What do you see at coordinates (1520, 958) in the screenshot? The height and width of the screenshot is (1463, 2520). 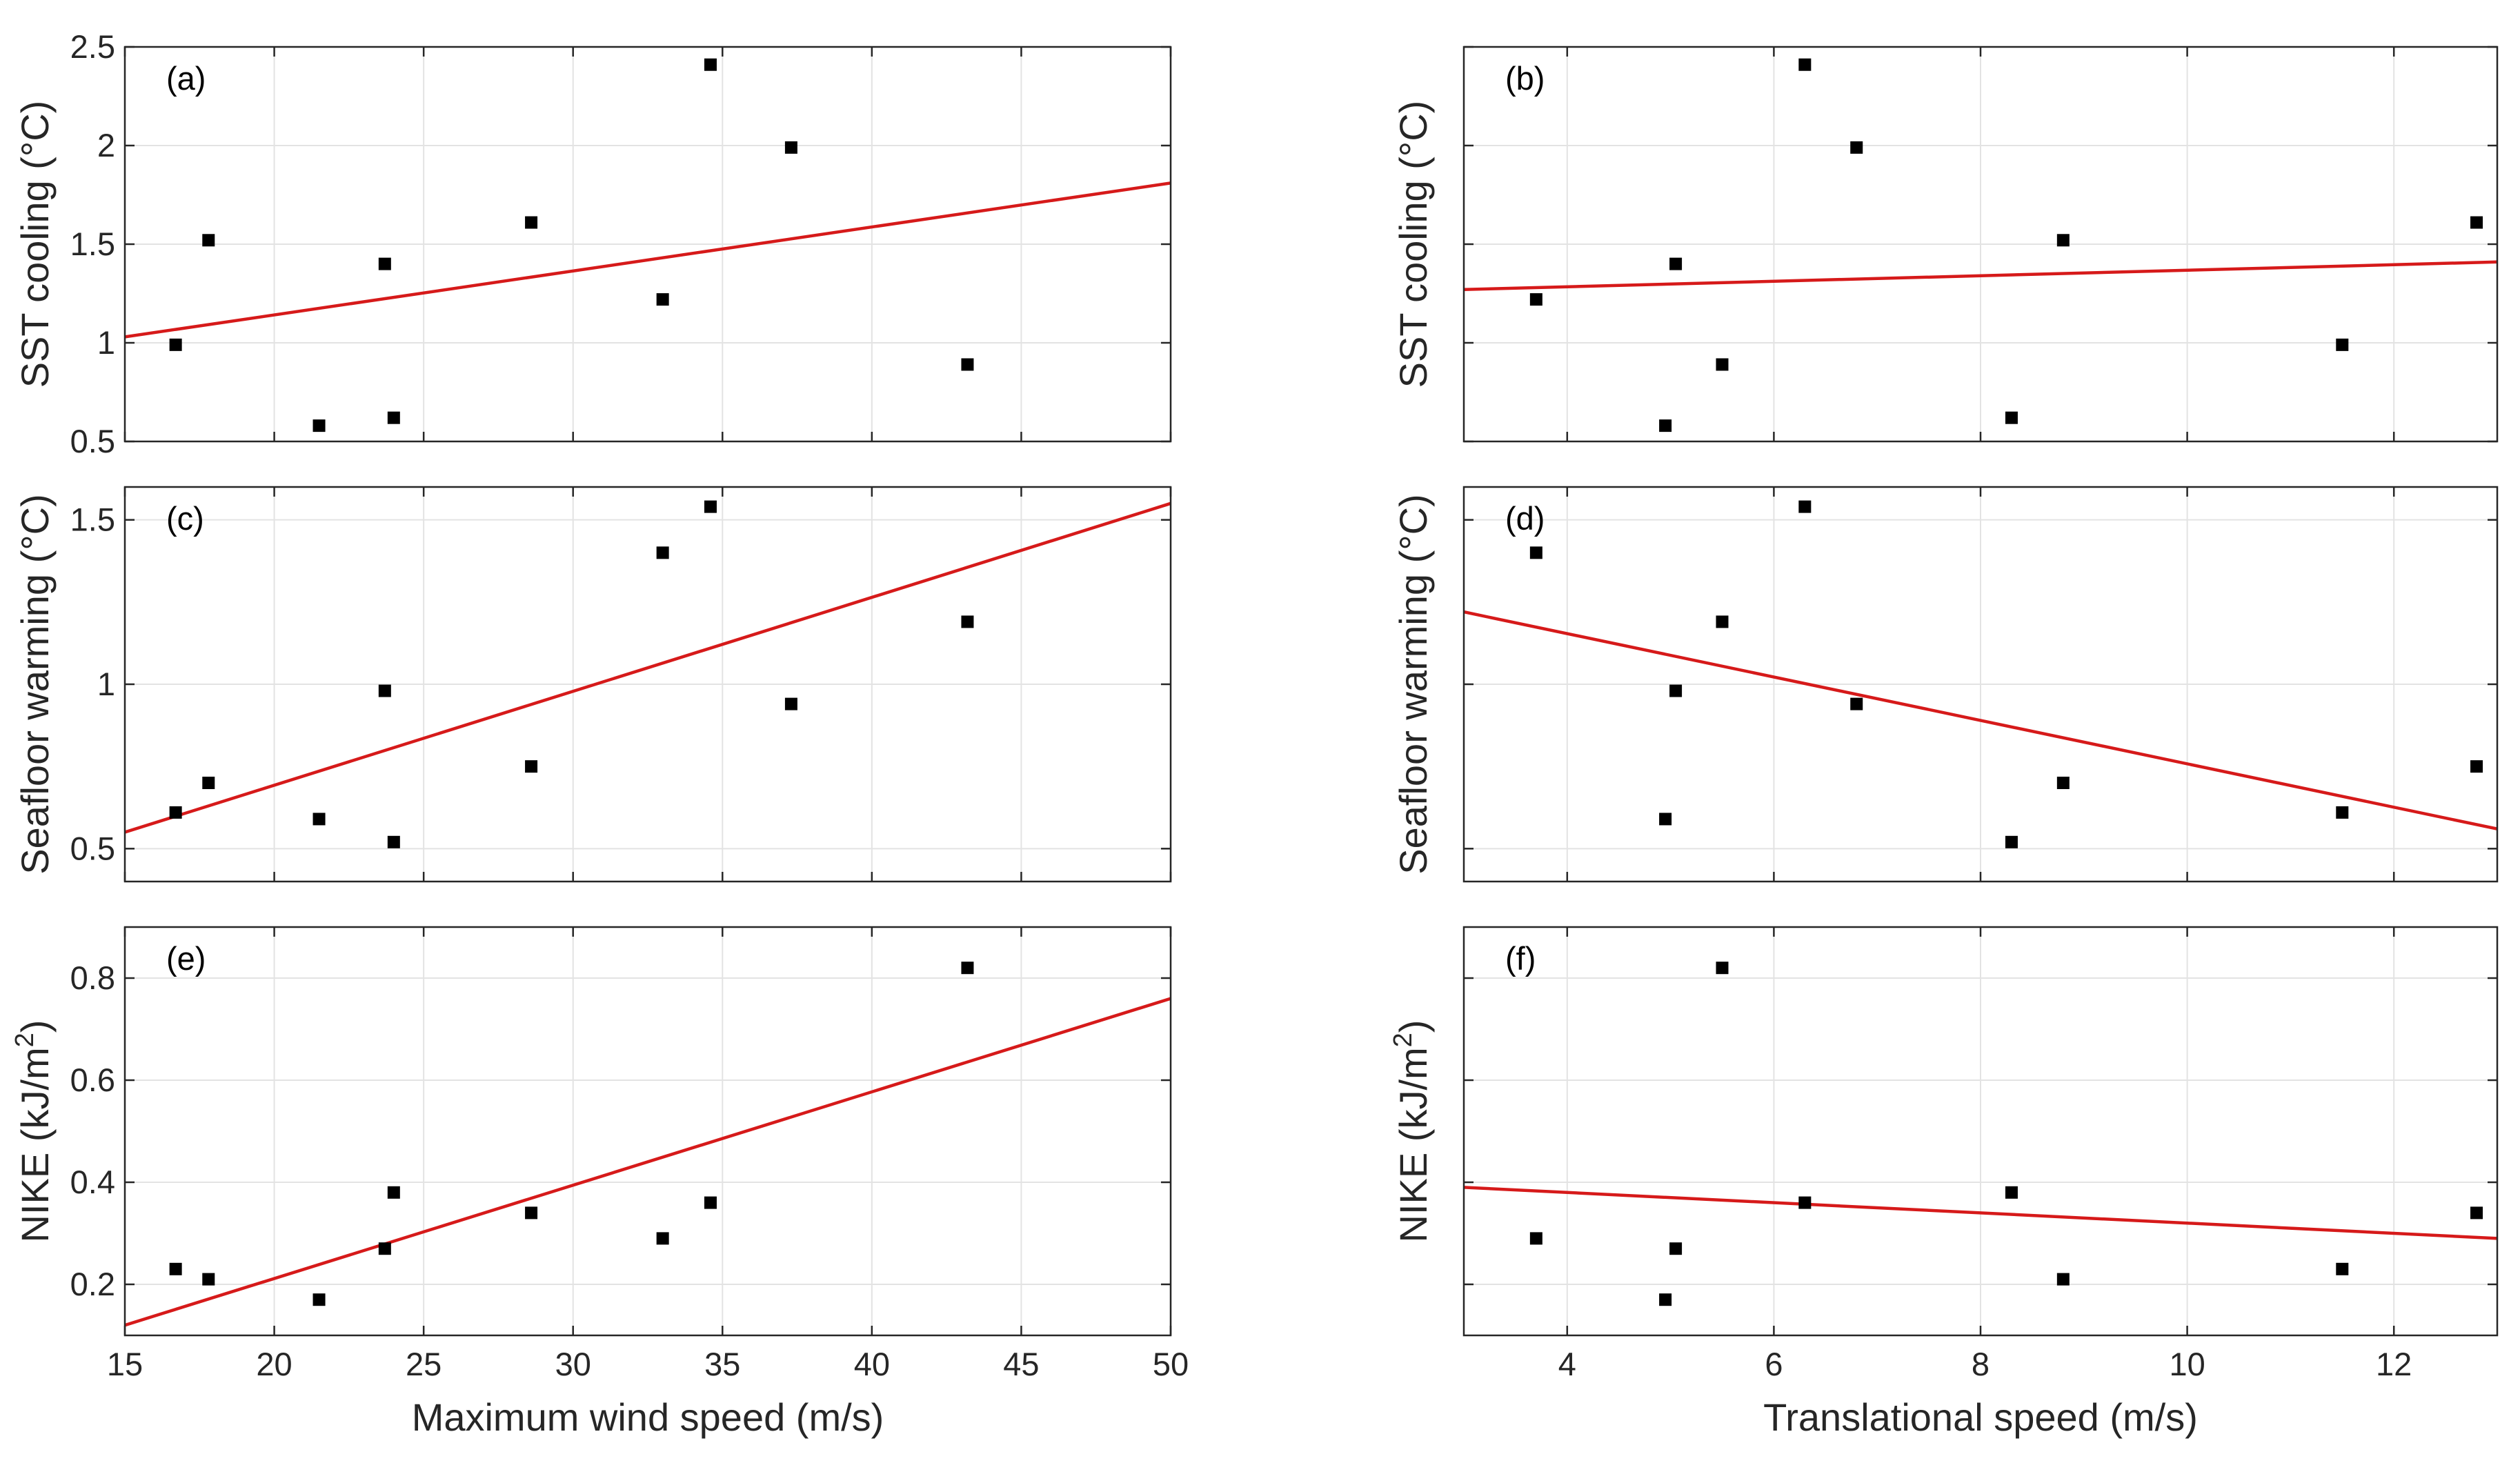 I see `panel-label-f: (f)` at bounding box center [1520, 958].